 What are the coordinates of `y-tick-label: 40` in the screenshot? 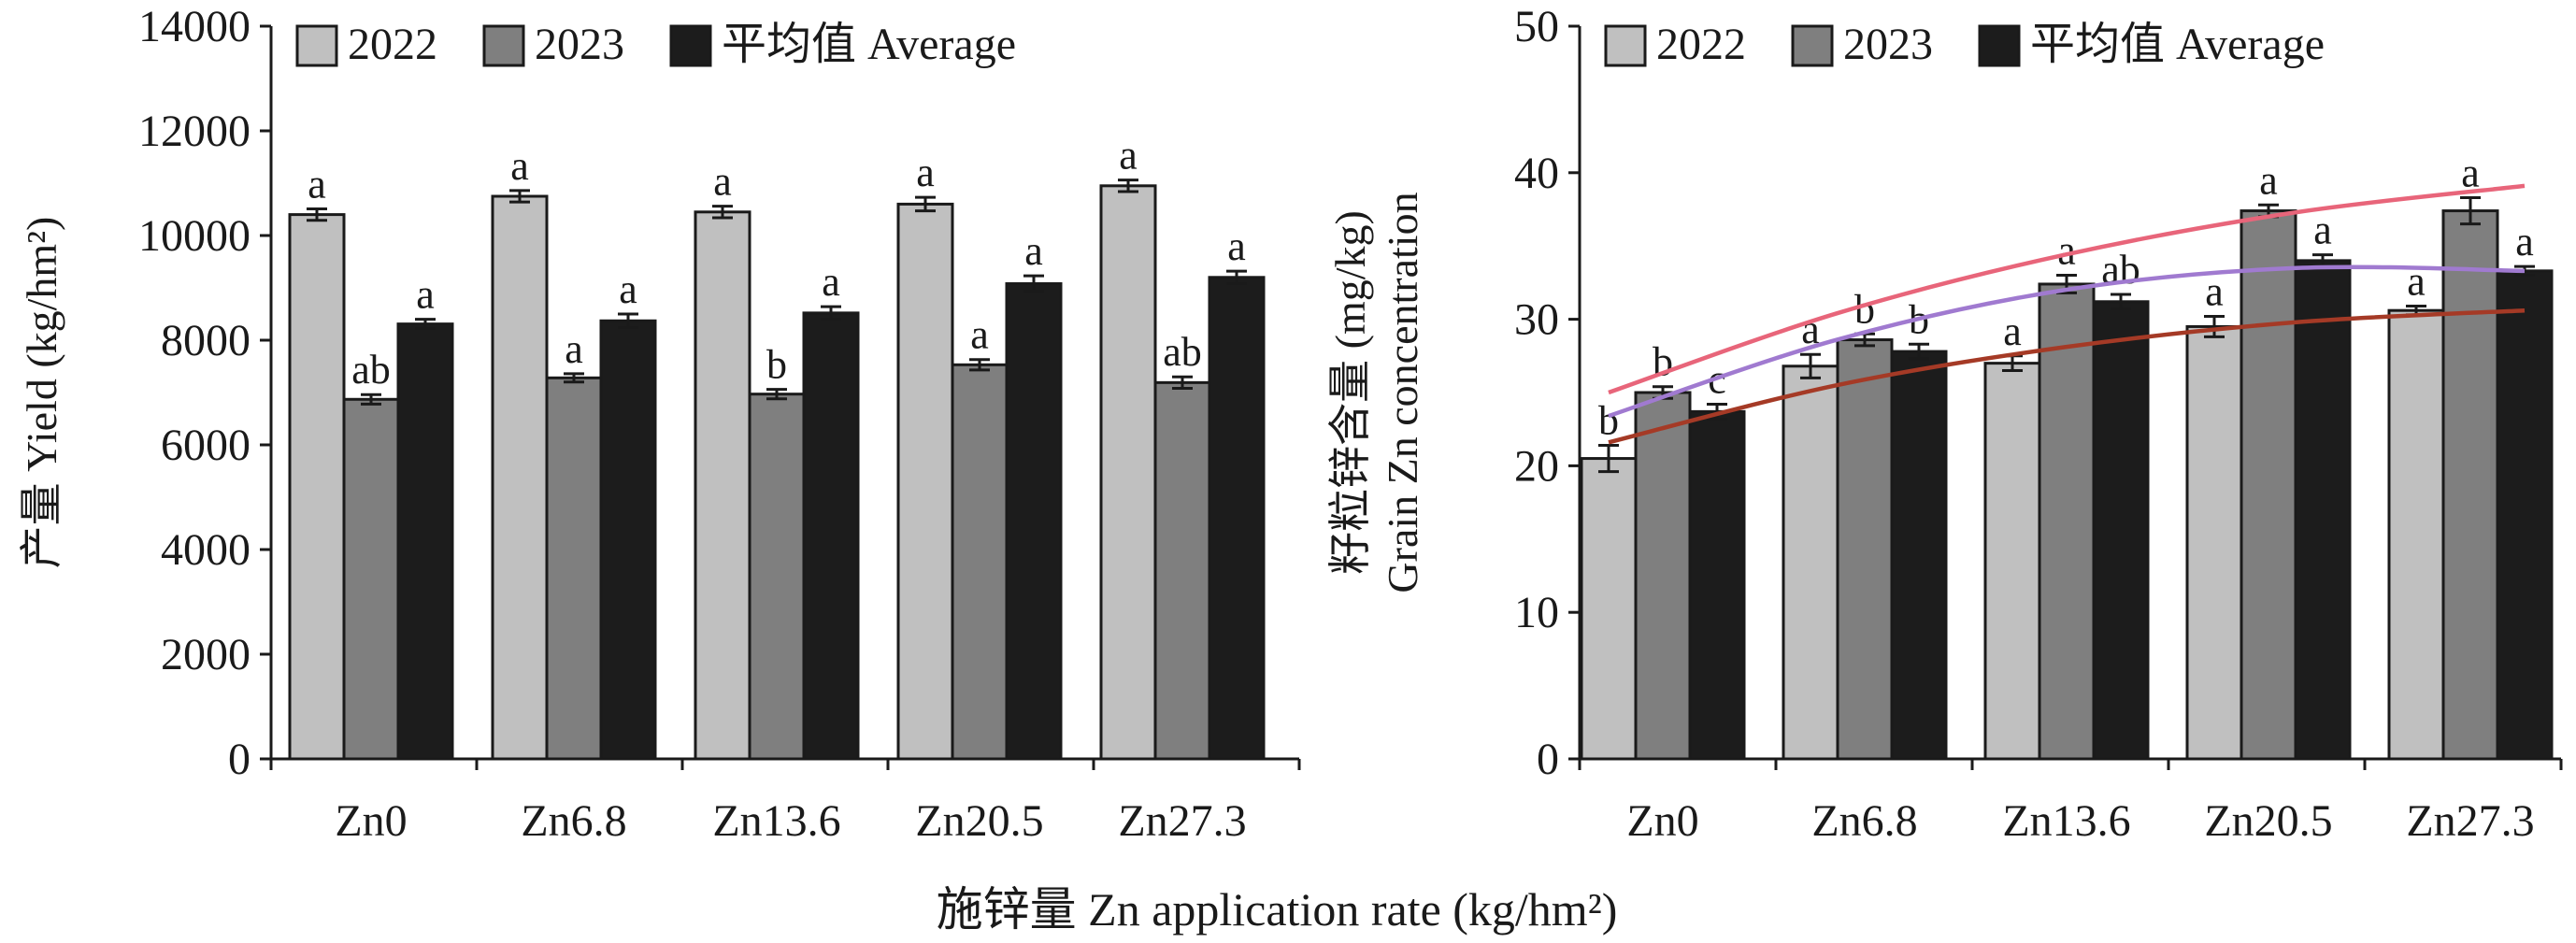 It's located at (1536, 173).